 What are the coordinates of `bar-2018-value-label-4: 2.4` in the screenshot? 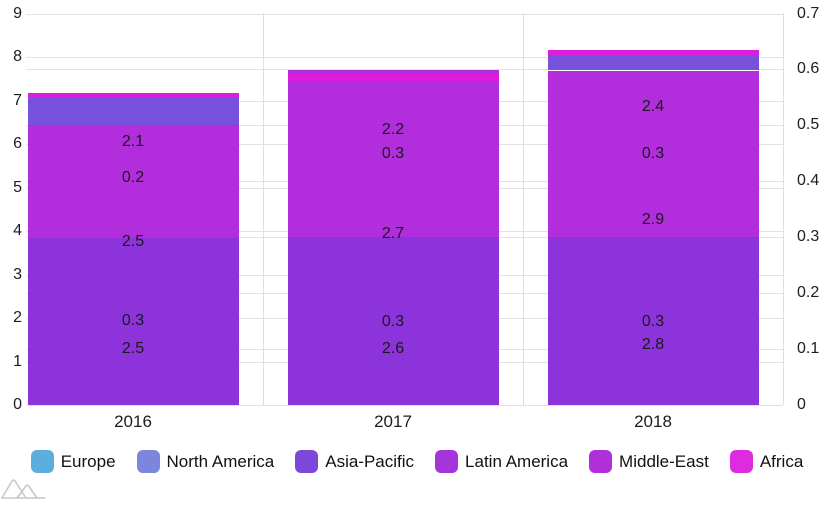 It's located at (653, 107).